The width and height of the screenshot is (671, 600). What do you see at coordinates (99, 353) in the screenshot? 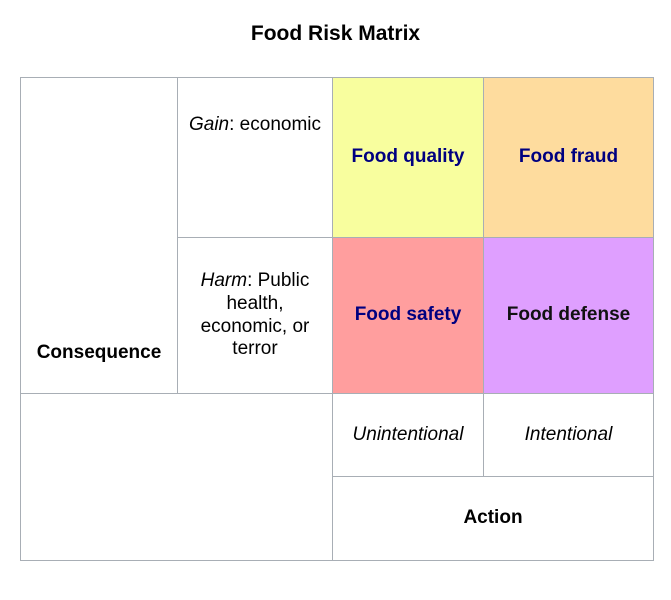
I see `consequence-label: Consequence` at bounding box center [99, 353].